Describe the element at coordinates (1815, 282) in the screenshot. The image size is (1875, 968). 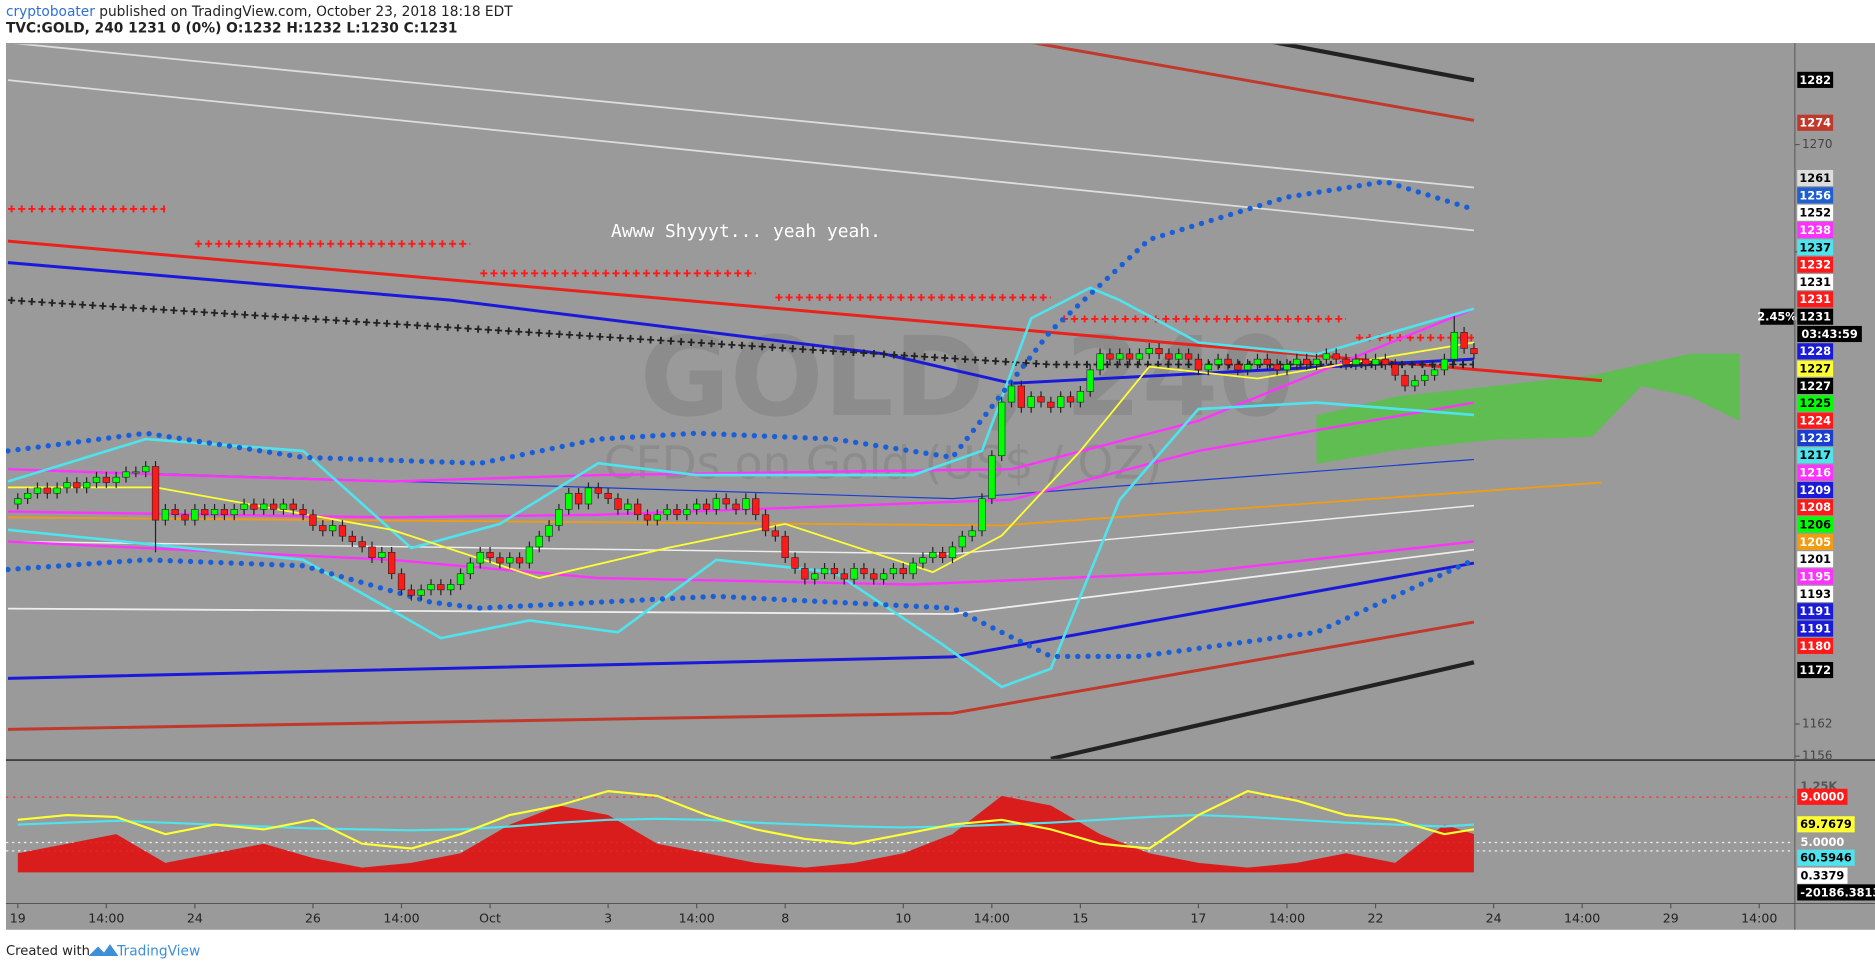
I see `price-badge-label: 1231` at that location.